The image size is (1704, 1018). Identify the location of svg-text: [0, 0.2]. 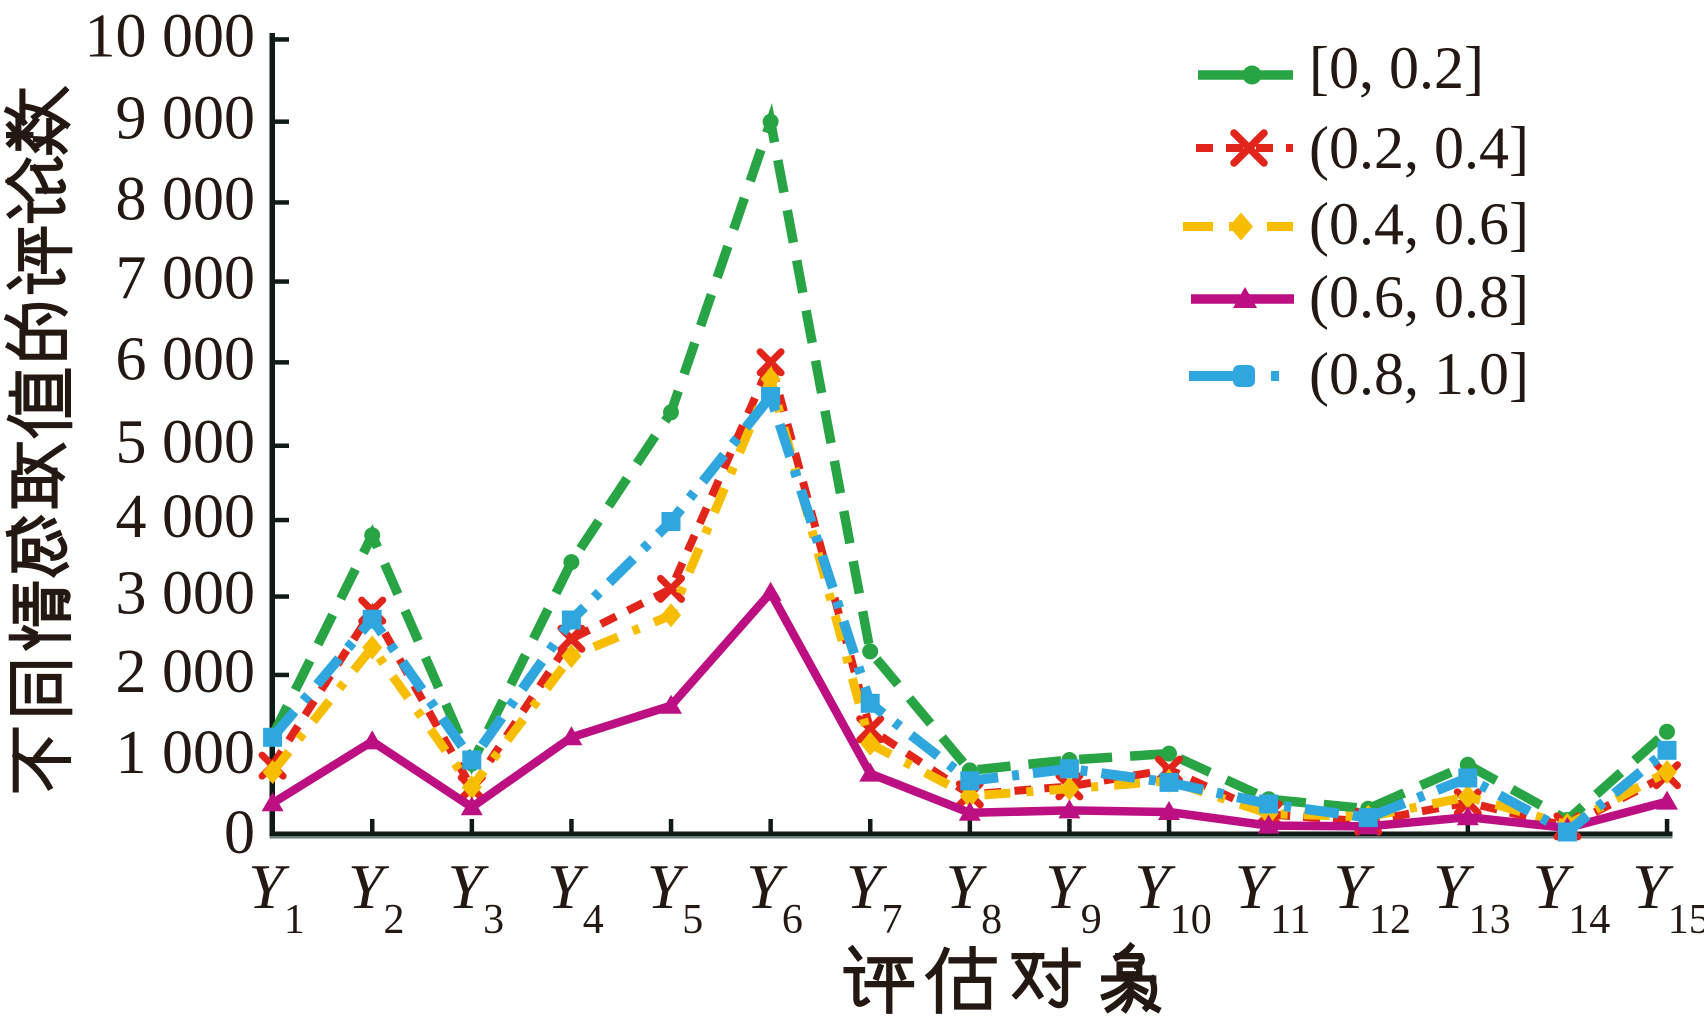
(1396, 68).